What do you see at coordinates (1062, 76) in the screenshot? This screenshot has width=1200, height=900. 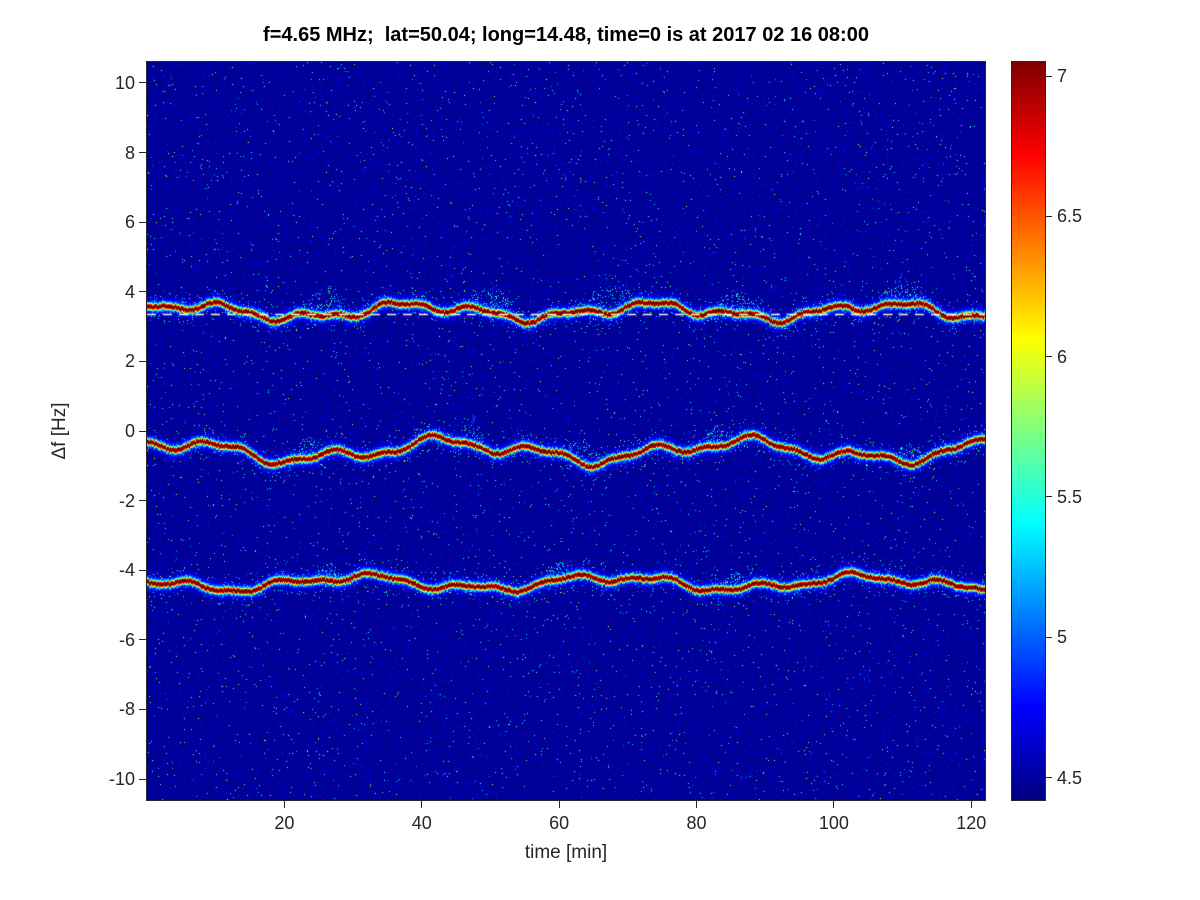 I see `colorbar-tick-label: 7` at bounding box center [1062, 76].